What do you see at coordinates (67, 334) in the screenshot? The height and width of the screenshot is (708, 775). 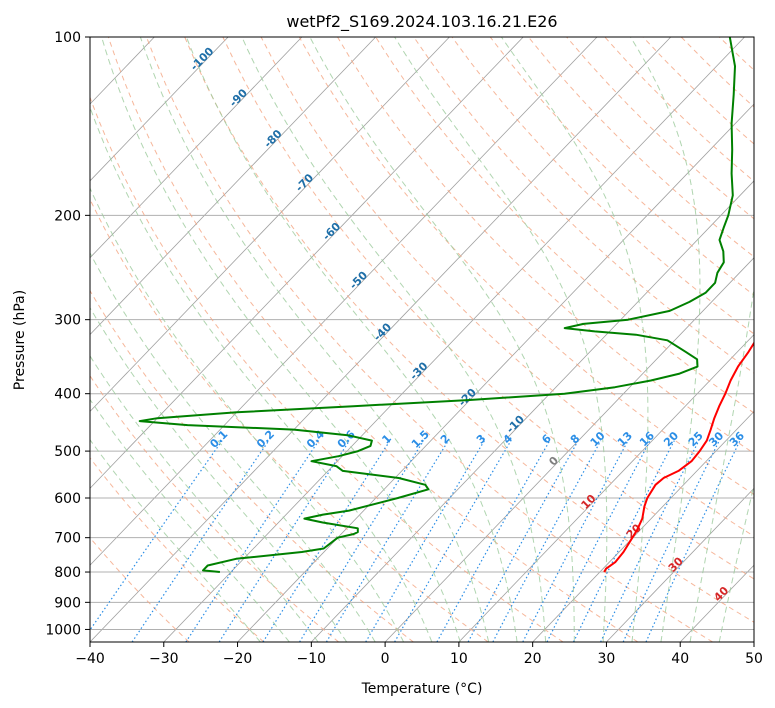 I see `y-axis: 100 200 300 400 500 600 700 800 900 1000` at bounding box center [67, 334].